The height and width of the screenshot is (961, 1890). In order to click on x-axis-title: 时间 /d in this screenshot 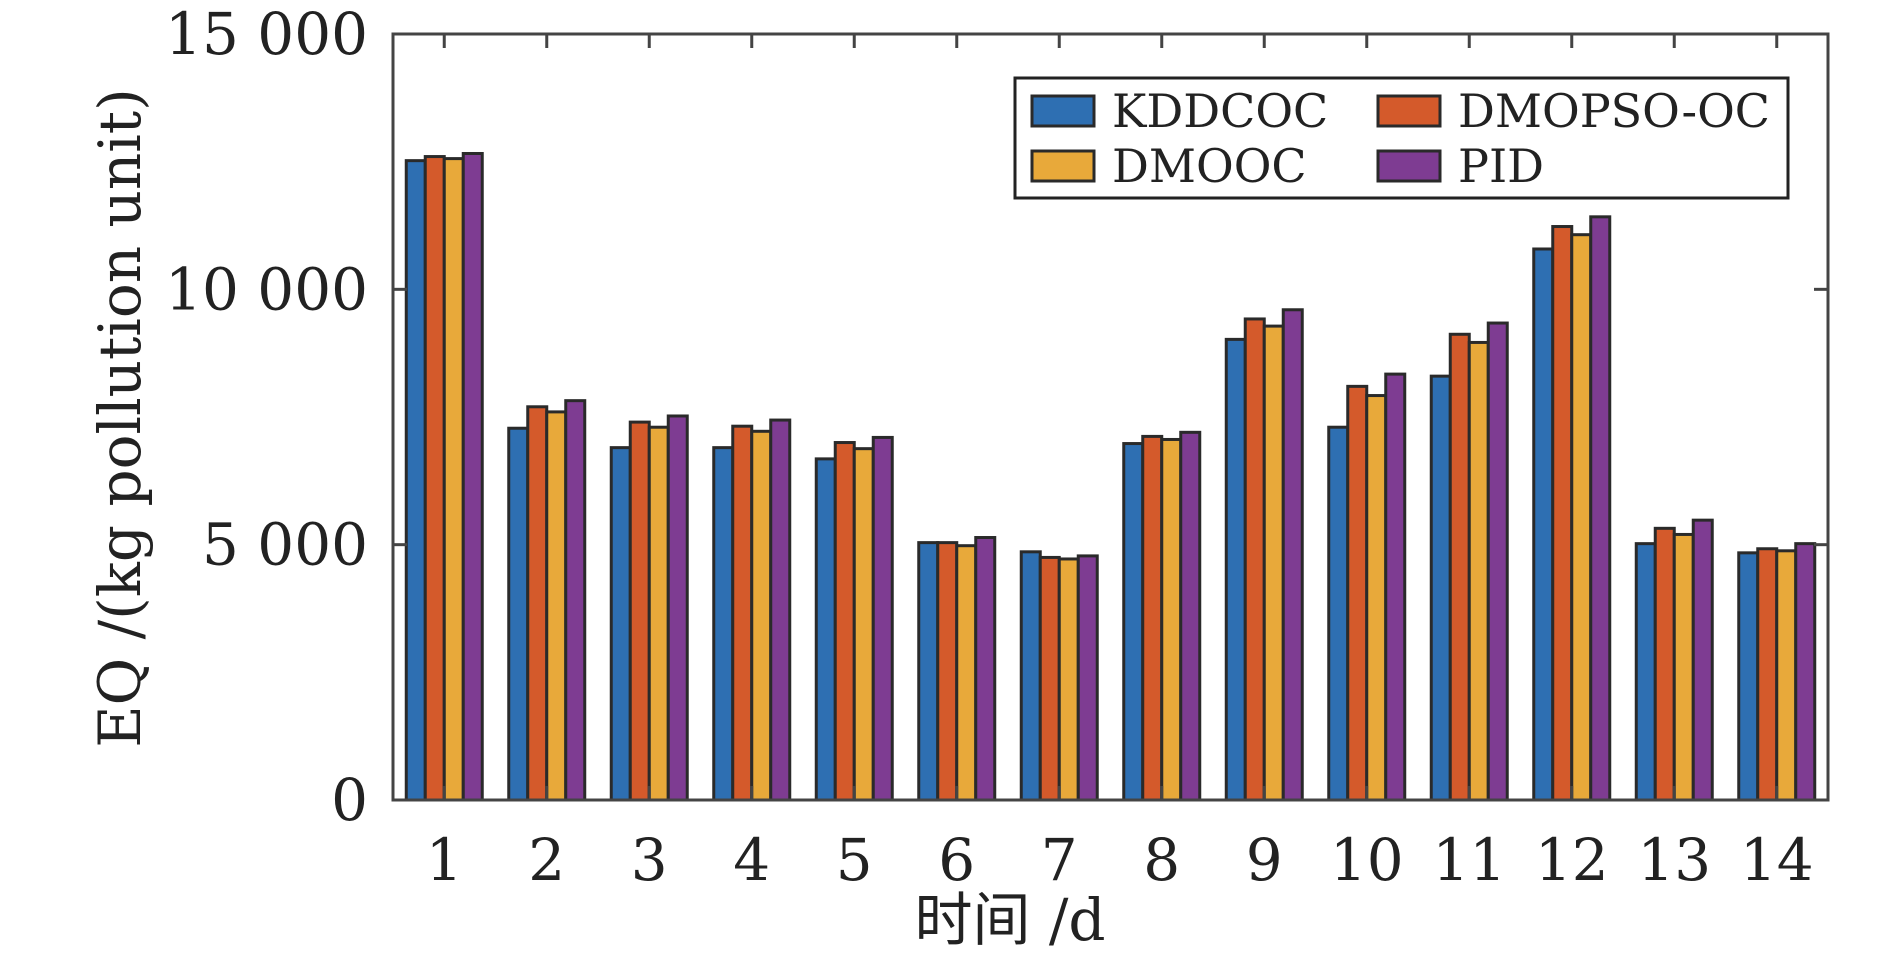, I will do `click(1009, 920)`.